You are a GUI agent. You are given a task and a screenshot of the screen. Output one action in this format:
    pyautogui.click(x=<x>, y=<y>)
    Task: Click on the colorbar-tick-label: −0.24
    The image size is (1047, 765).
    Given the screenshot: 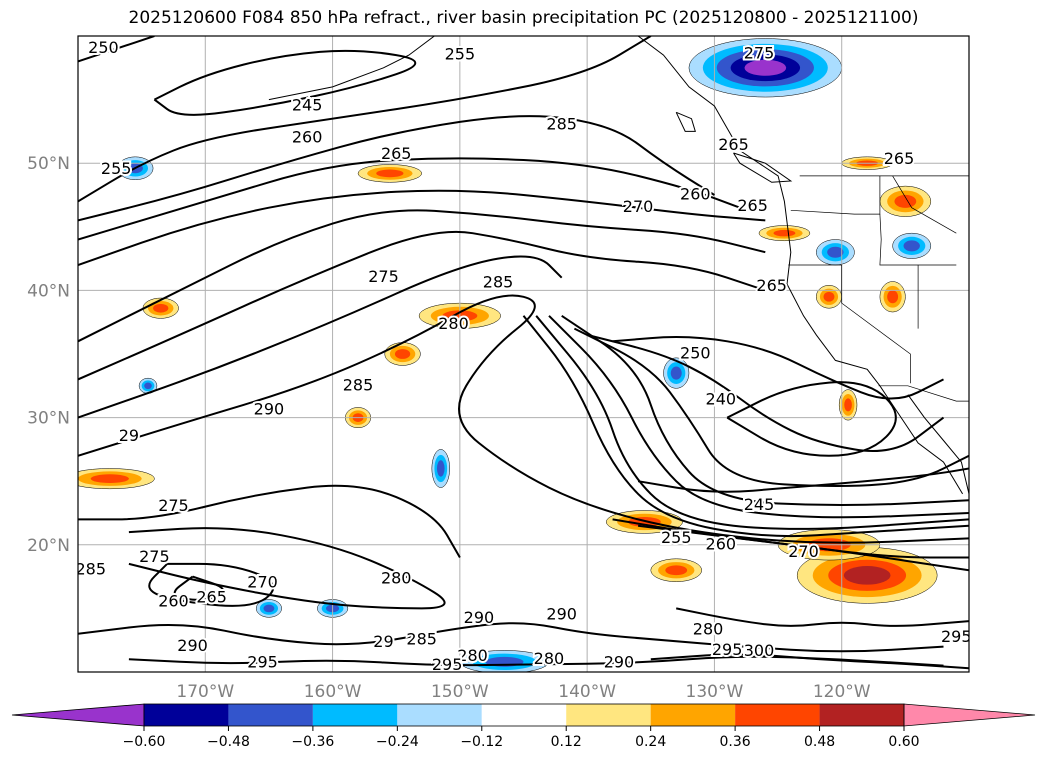 What is the action you would take?
    pyautogui.click(x=397, y=742)
    